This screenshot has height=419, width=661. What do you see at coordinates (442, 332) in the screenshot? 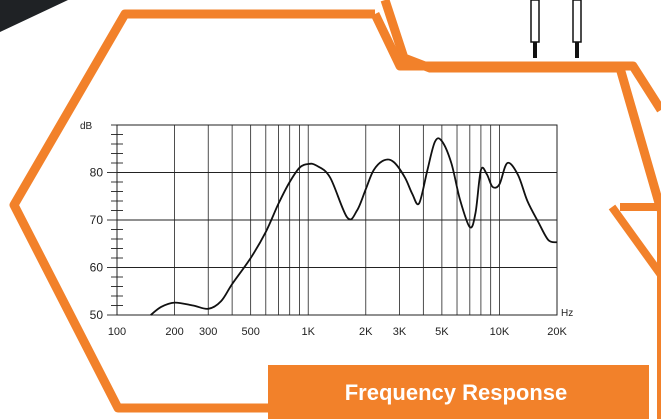
I see `x-tick-label: 5K` at bounding box center [442, 332].